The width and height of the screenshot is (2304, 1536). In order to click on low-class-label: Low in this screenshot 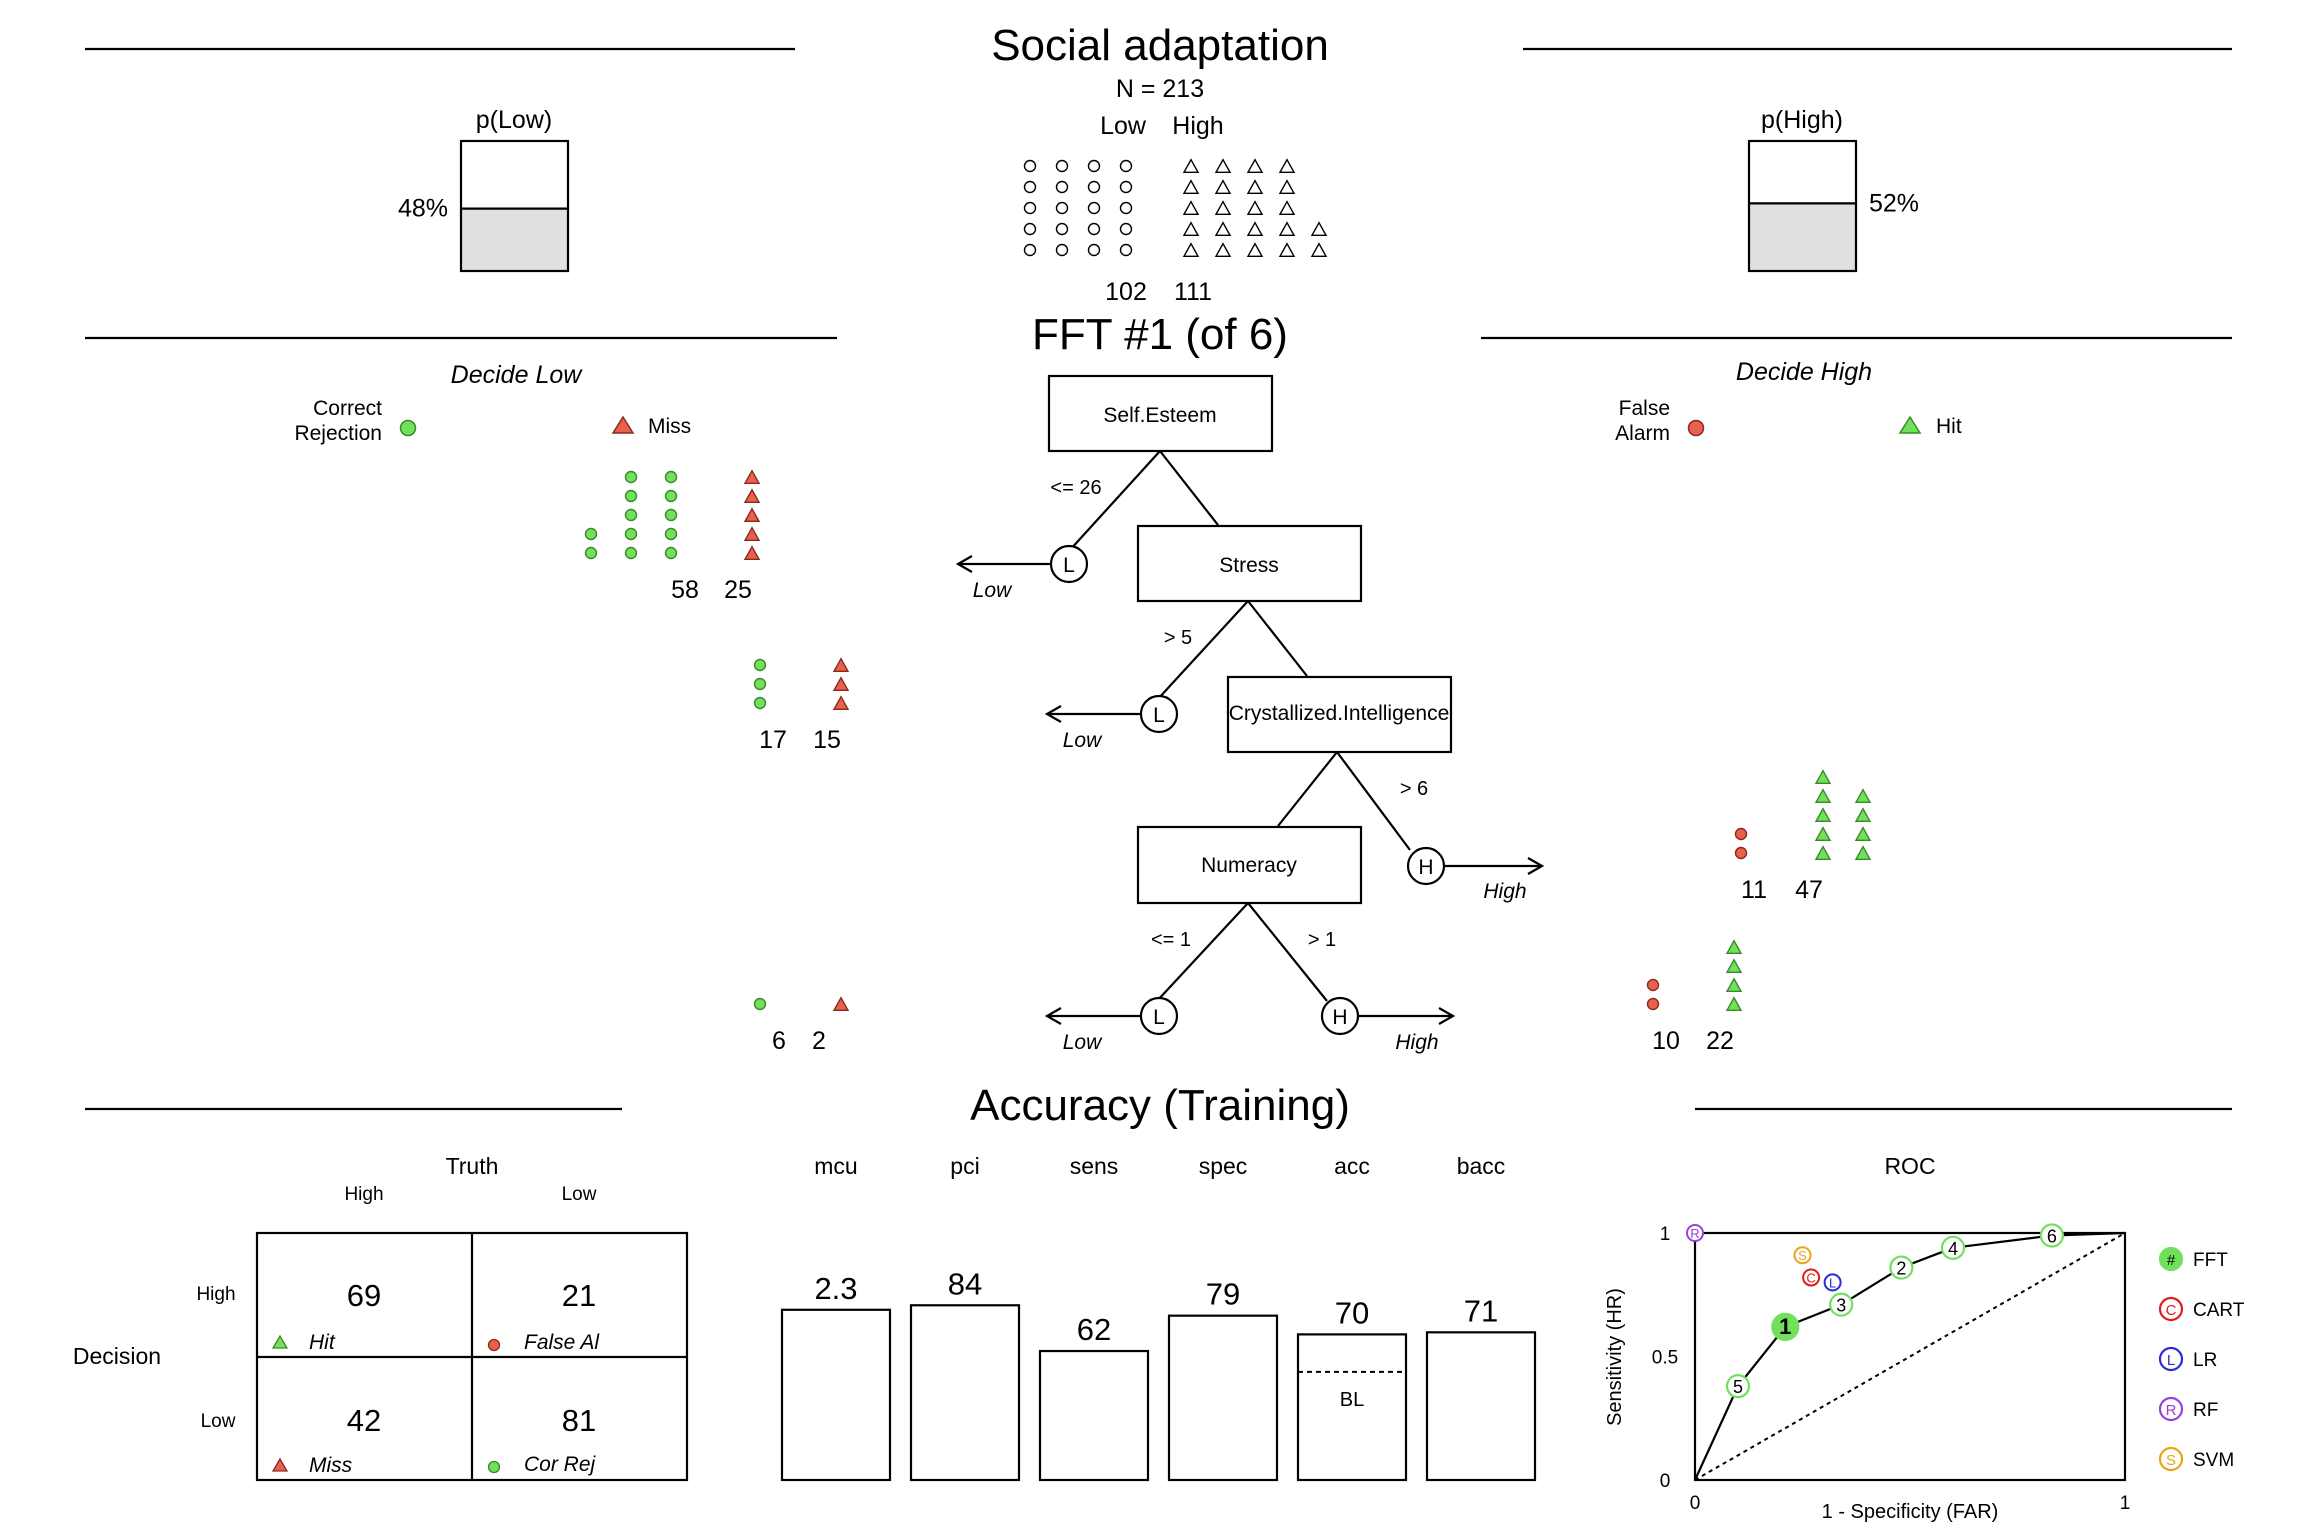, I will do `click(1123, 126)`.